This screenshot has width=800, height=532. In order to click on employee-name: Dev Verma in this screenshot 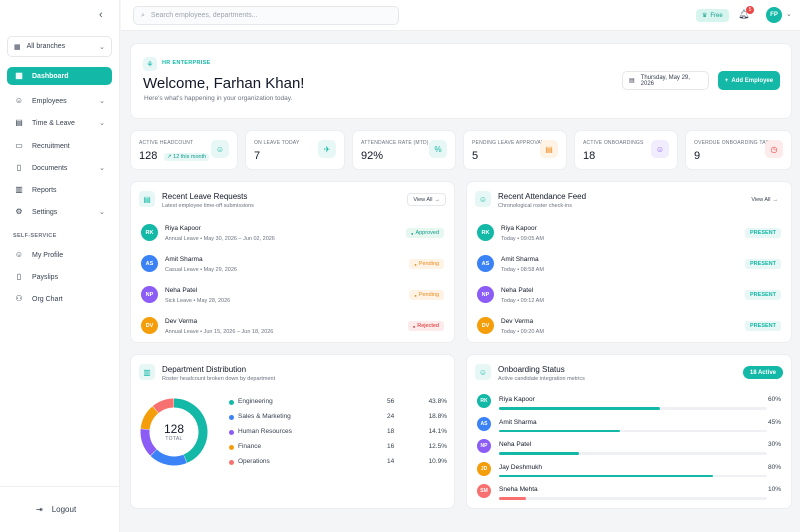, I will do `click(517, 321)`.